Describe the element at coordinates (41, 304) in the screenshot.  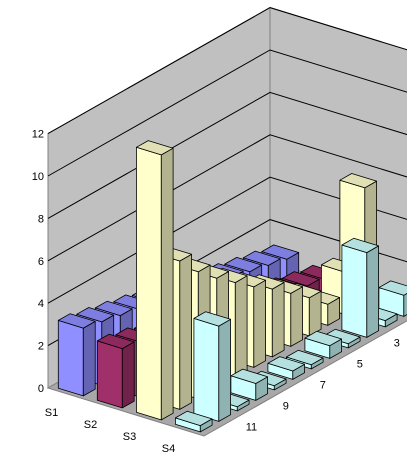
I see `y-tick-label: 4` at that location.